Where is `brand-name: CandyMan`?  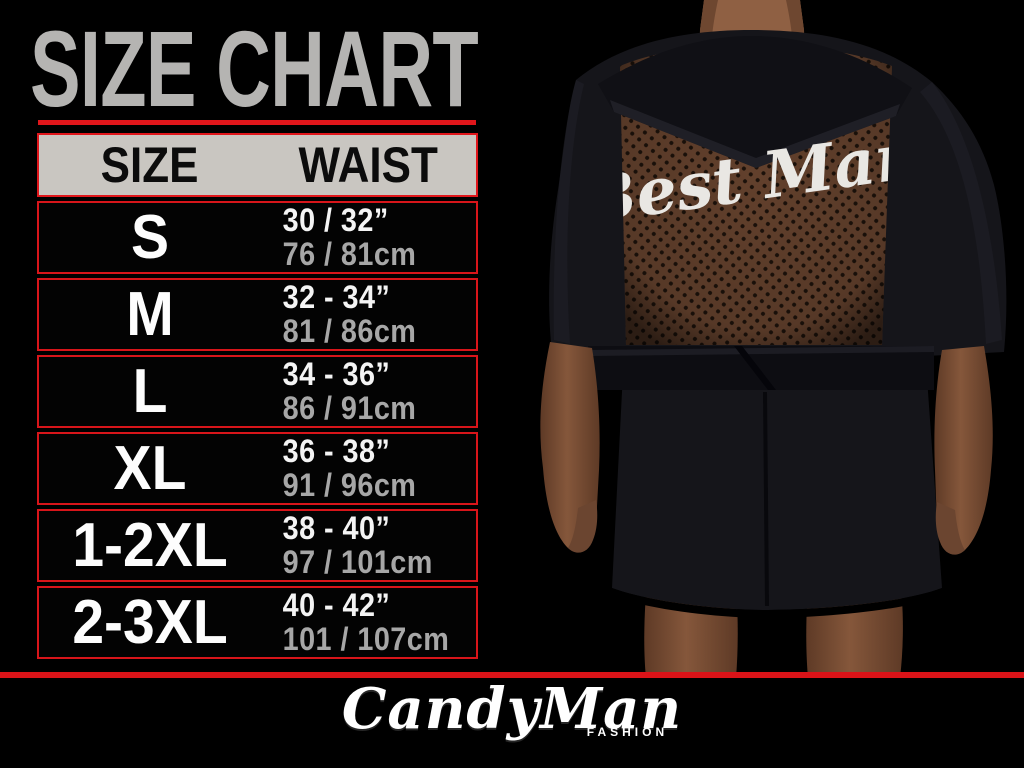 brand-name: CandyMan is located at coordinates (512, 709).